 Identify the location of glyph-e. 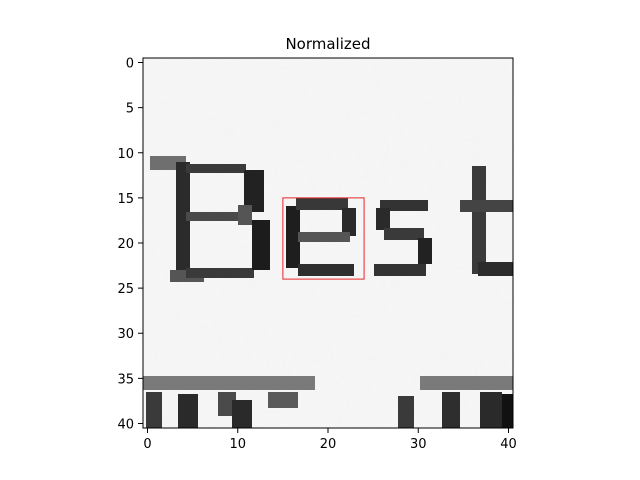
(321, 237).